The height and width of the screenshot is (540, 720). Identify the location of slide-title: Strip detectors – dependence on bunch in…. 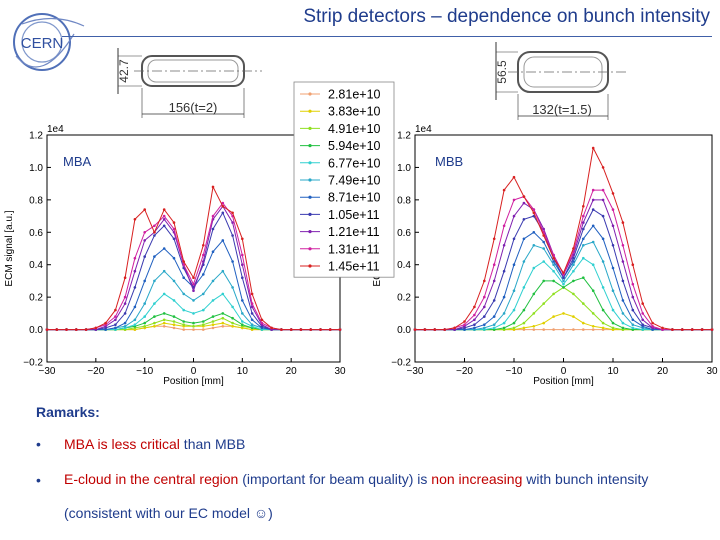
(506, 16).